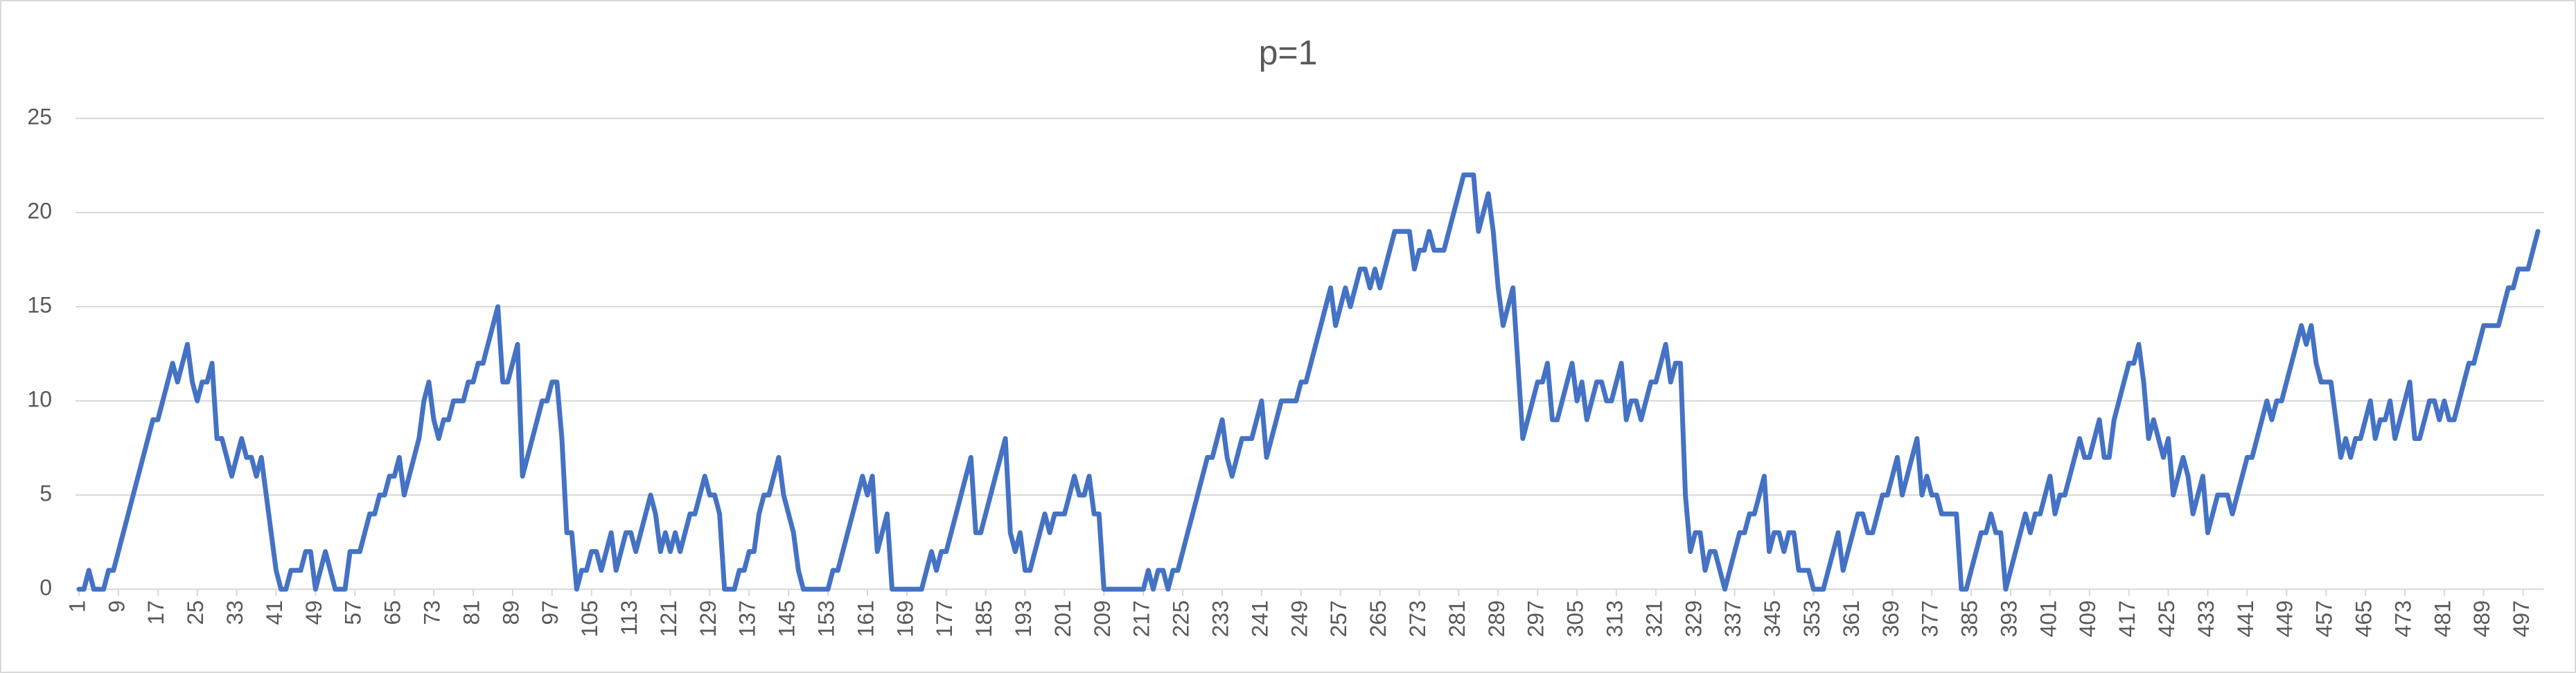 This screenshot has height=673, width=2576. I want to click on y-tick-label: 25, so click(40, 116).